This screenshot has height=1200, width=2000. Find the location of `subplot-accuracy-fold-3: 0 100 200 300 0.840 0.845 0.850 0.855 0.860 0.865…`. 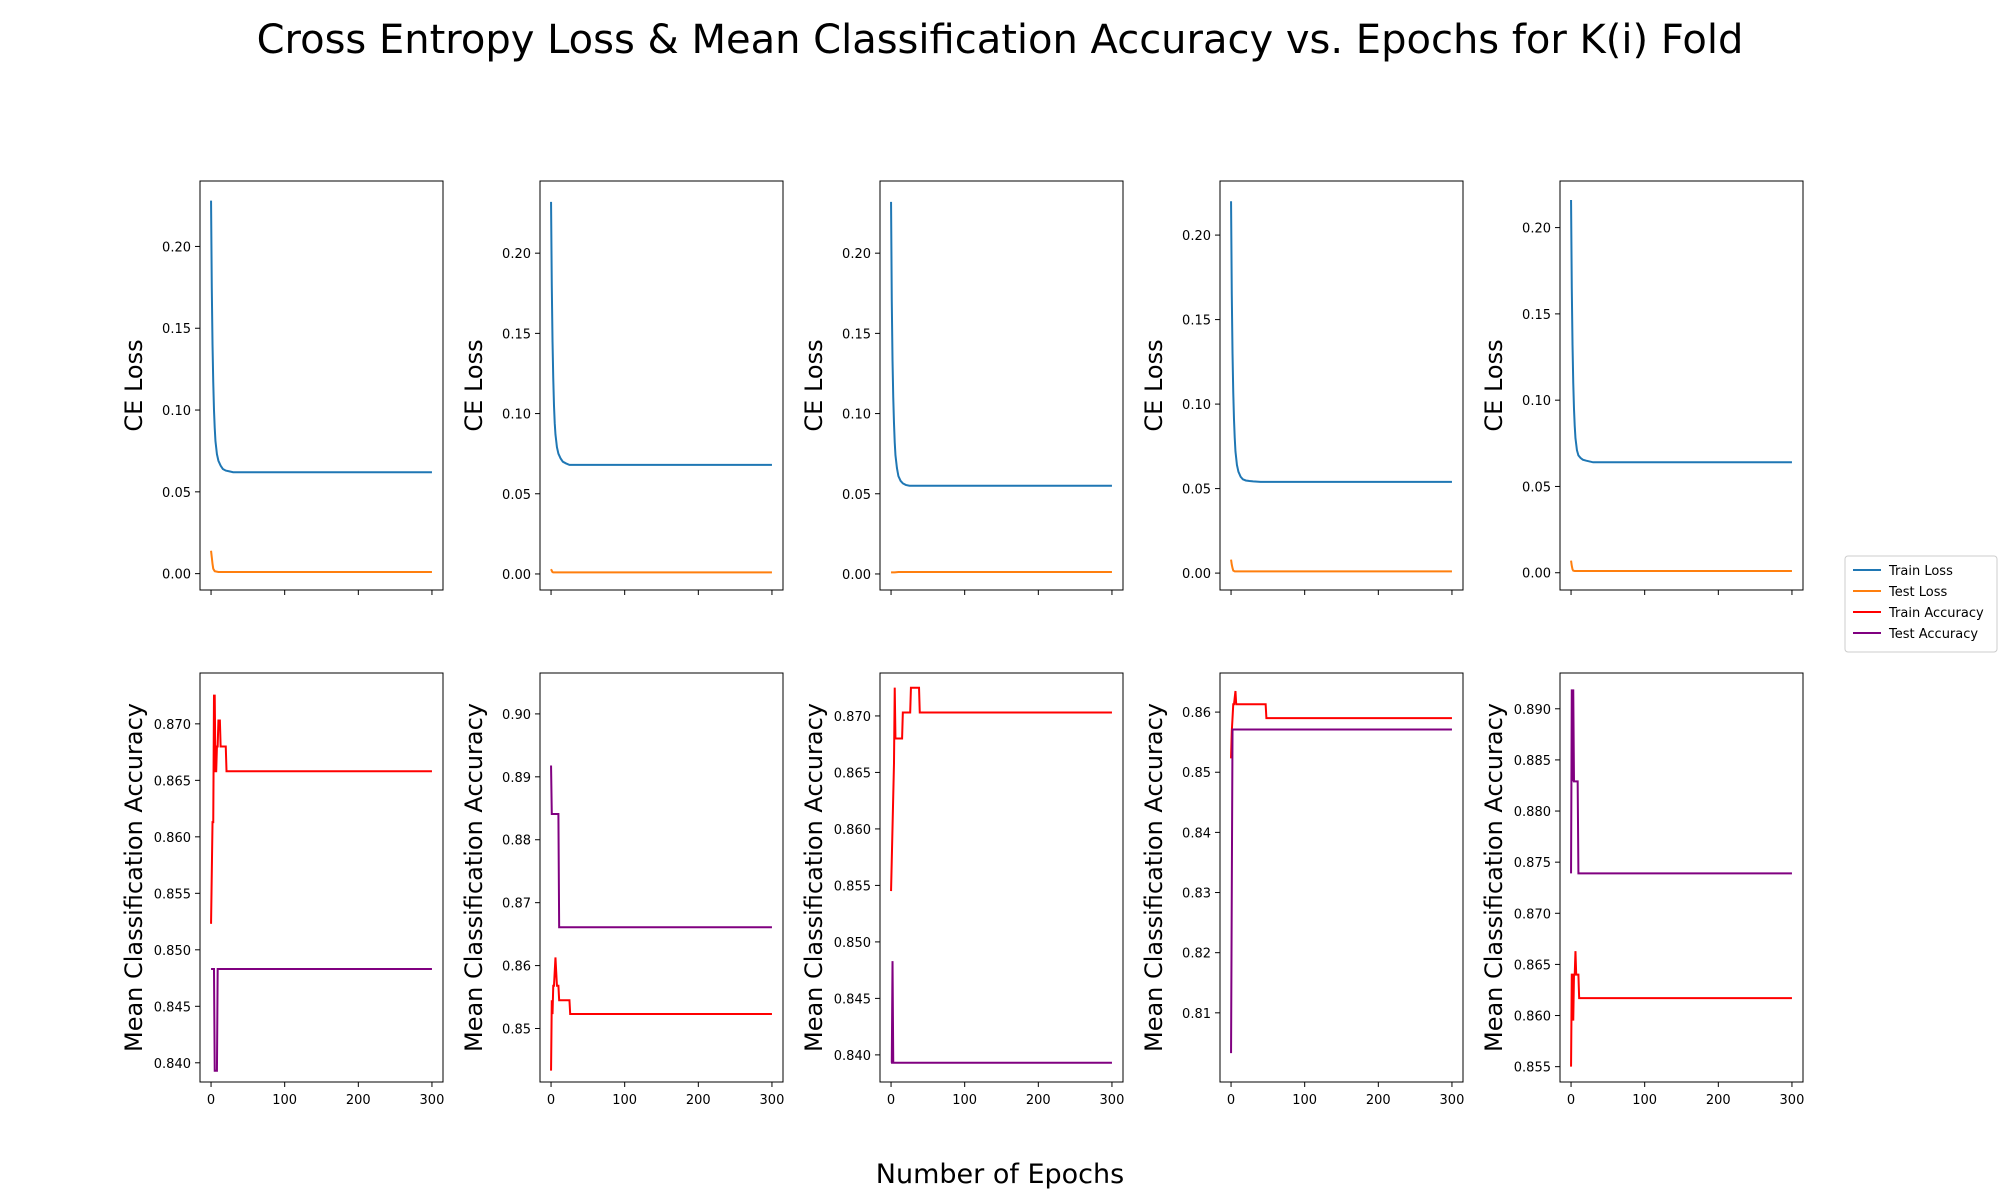

subplot-accuracy-fold-3: 0 100 200 300 0.840 0.845 0.850 0.855 0.860 0.865… is located at coordinates (962, 890).